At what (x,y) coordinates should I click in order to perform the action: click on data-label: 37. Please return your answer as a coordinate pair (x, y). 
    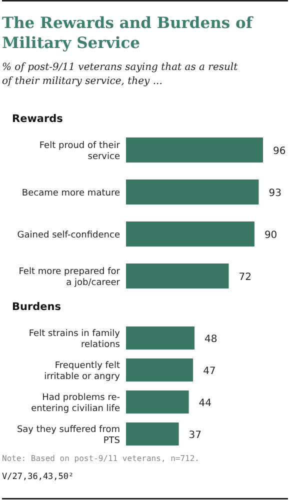
    Looking at the image, I should click on (195, 435).